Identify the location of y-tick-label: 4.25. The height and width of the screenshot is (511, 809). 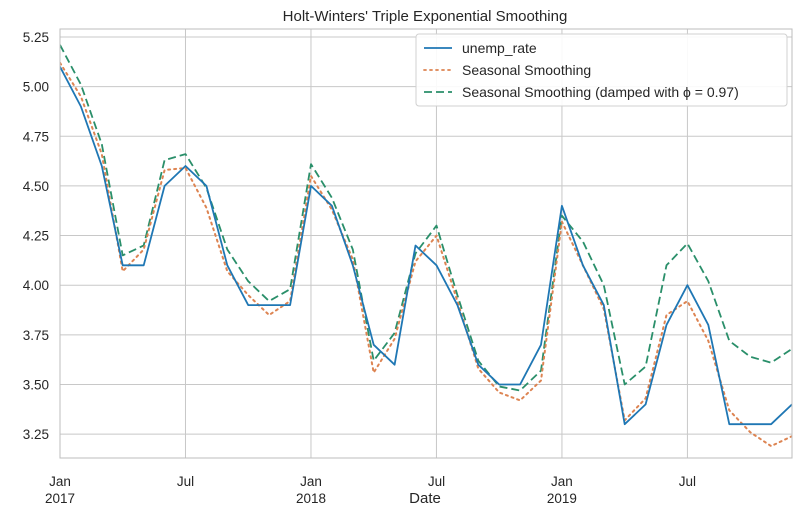
(36, 236).